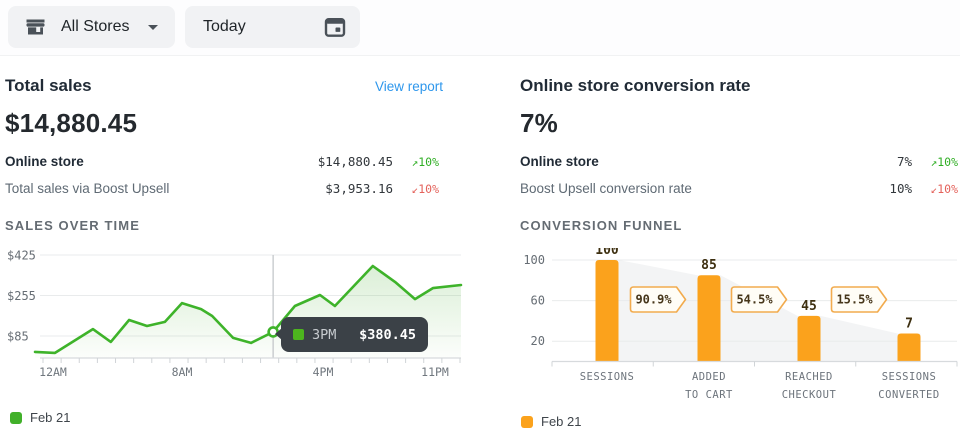 Image resolution: width=960 pixels, height=431 pixels. What do you see at coordinates (355, 161) in the screenshot?
I see `metric-value: $14,880.45` at bounding box center [355, 161].